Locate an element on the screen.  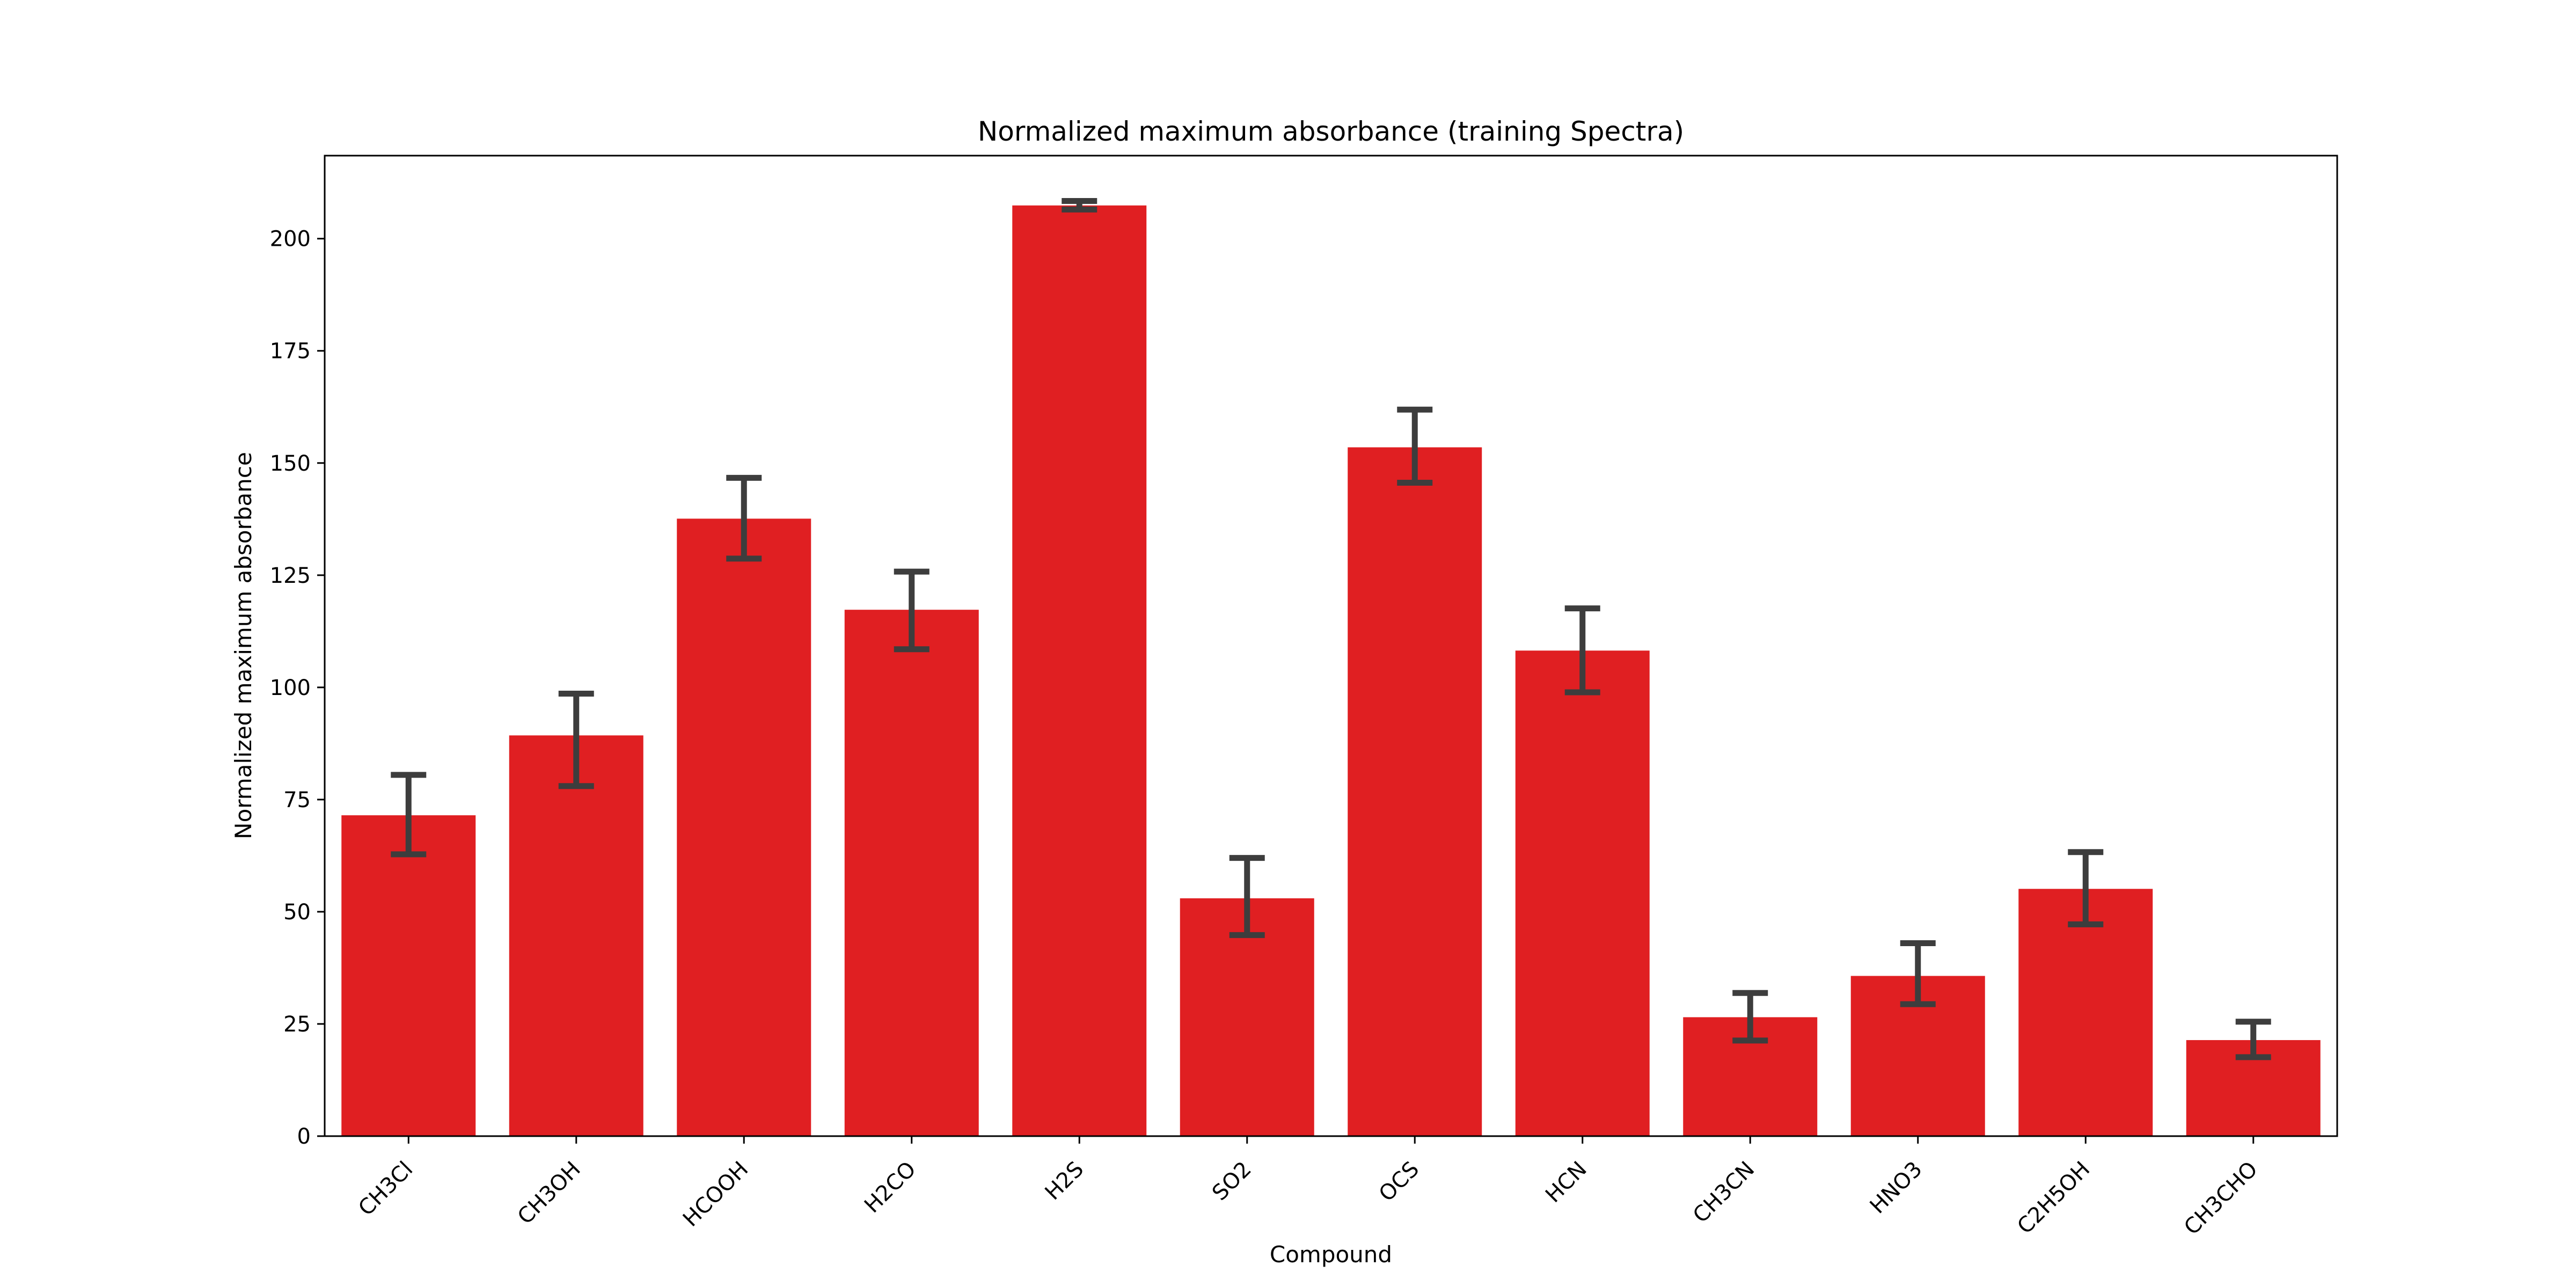
x-tick-label-h2s: H2S is located at coordinates (1065, 1181).